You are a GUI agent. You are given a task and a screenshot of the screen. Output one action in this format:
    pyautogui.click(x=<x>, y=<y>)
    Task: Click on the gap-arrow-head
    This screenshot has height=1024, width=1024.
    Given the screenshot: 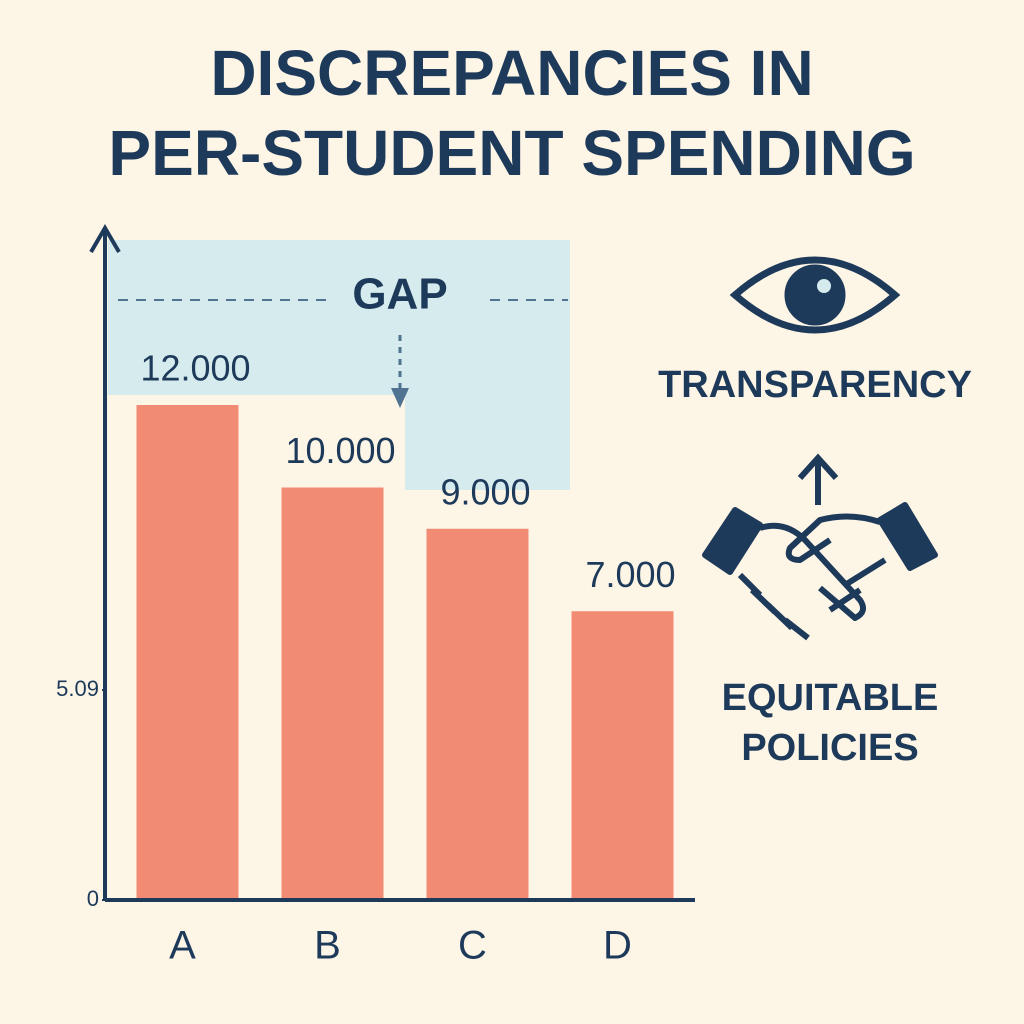 What is the action you would take?
    pyautogui.click(x=400, y=398)
    